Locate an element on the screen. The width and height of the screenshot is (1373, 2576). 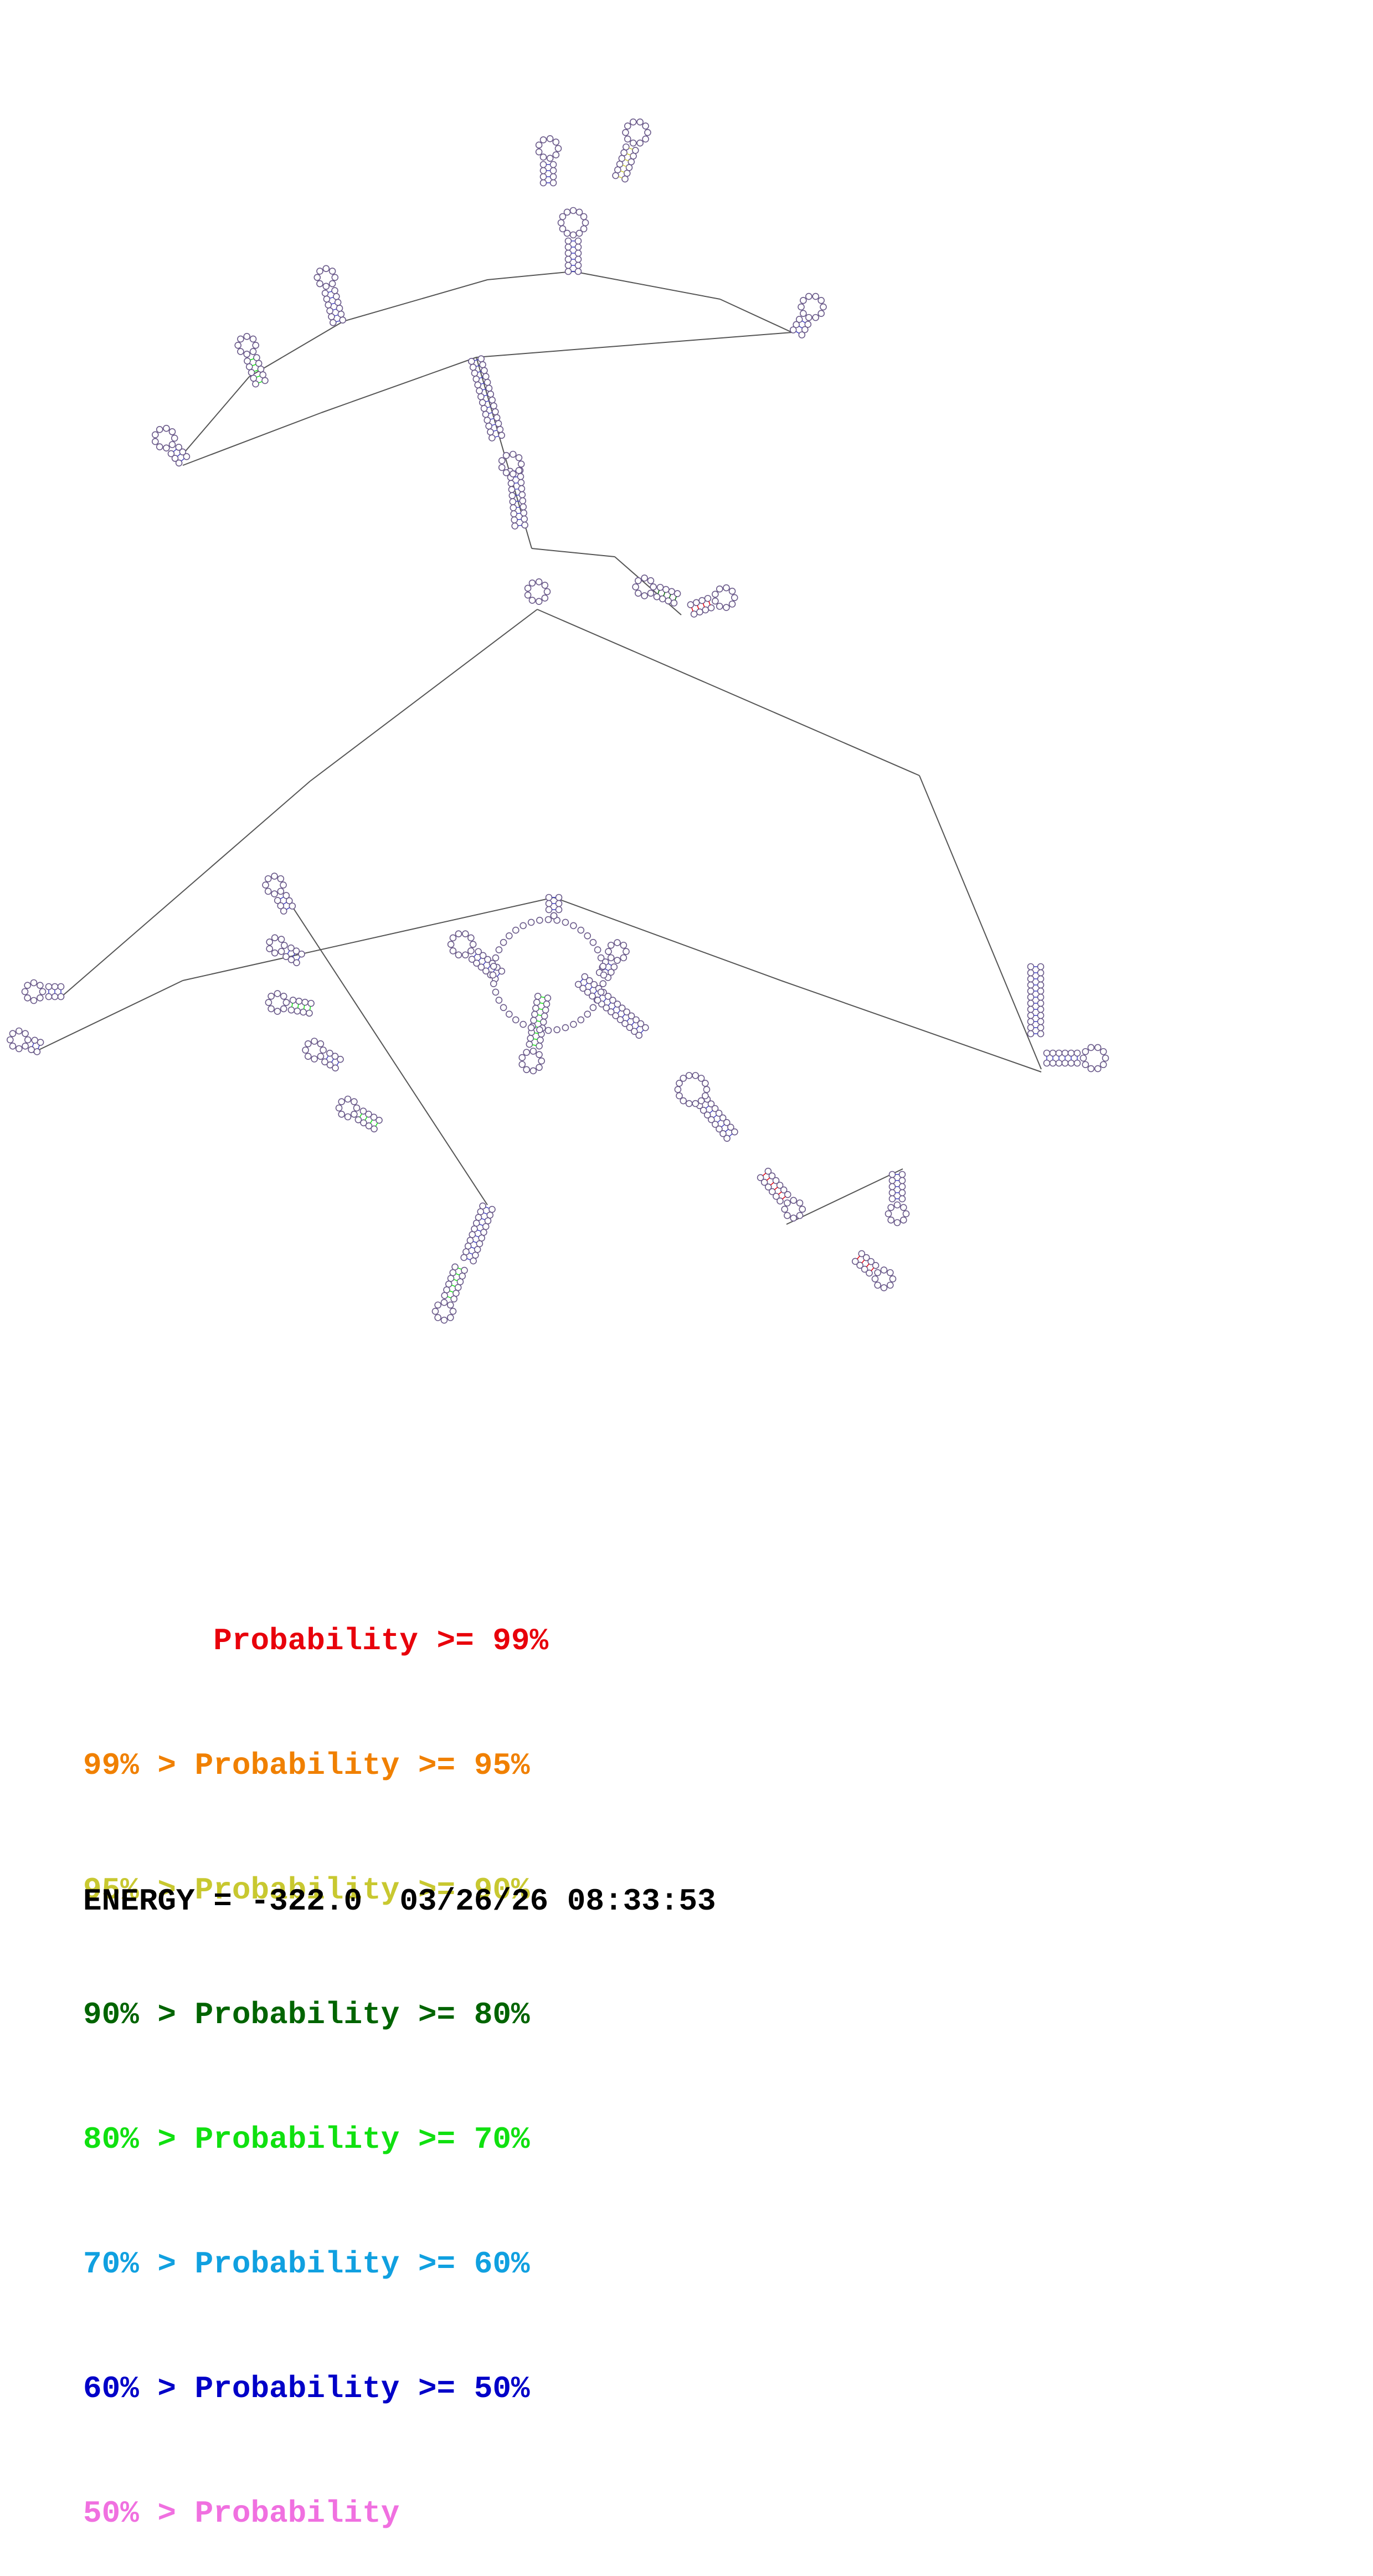
legend-row-70: 80% > Probability >= 70% is located at coordinates (306, 2139).